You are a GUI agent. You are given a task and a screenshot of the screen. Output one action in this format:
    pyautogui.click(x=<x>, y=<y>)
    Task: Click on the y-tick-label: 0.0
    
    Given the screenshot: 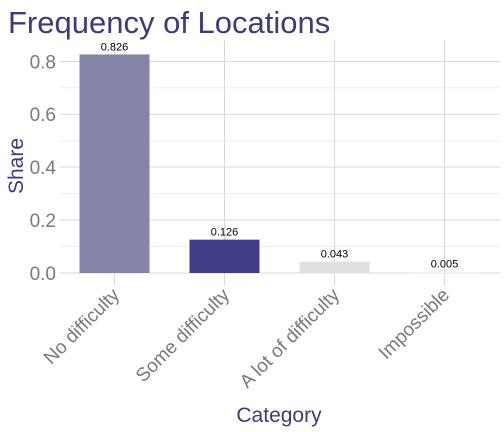 What is the action you would take?
    pyautogui.click(x=43, y=274)
    